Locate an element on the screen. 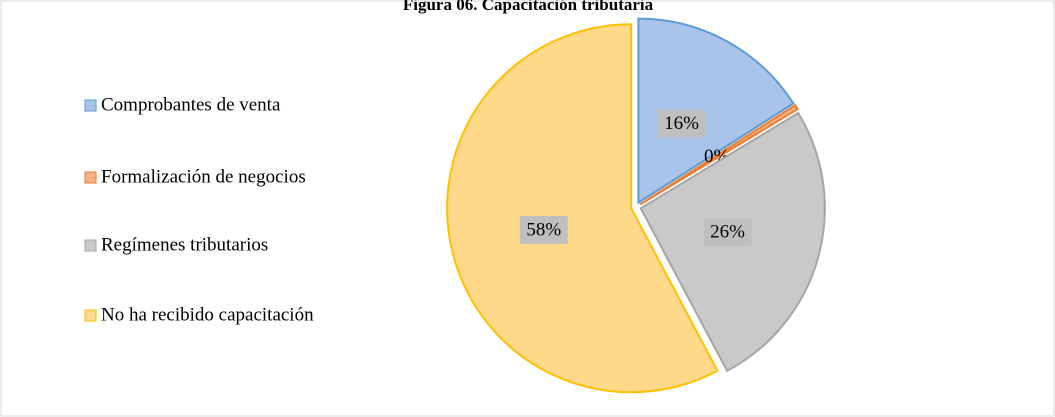  legend-label: Formalización de negocios is located at coordinates (203, 176).